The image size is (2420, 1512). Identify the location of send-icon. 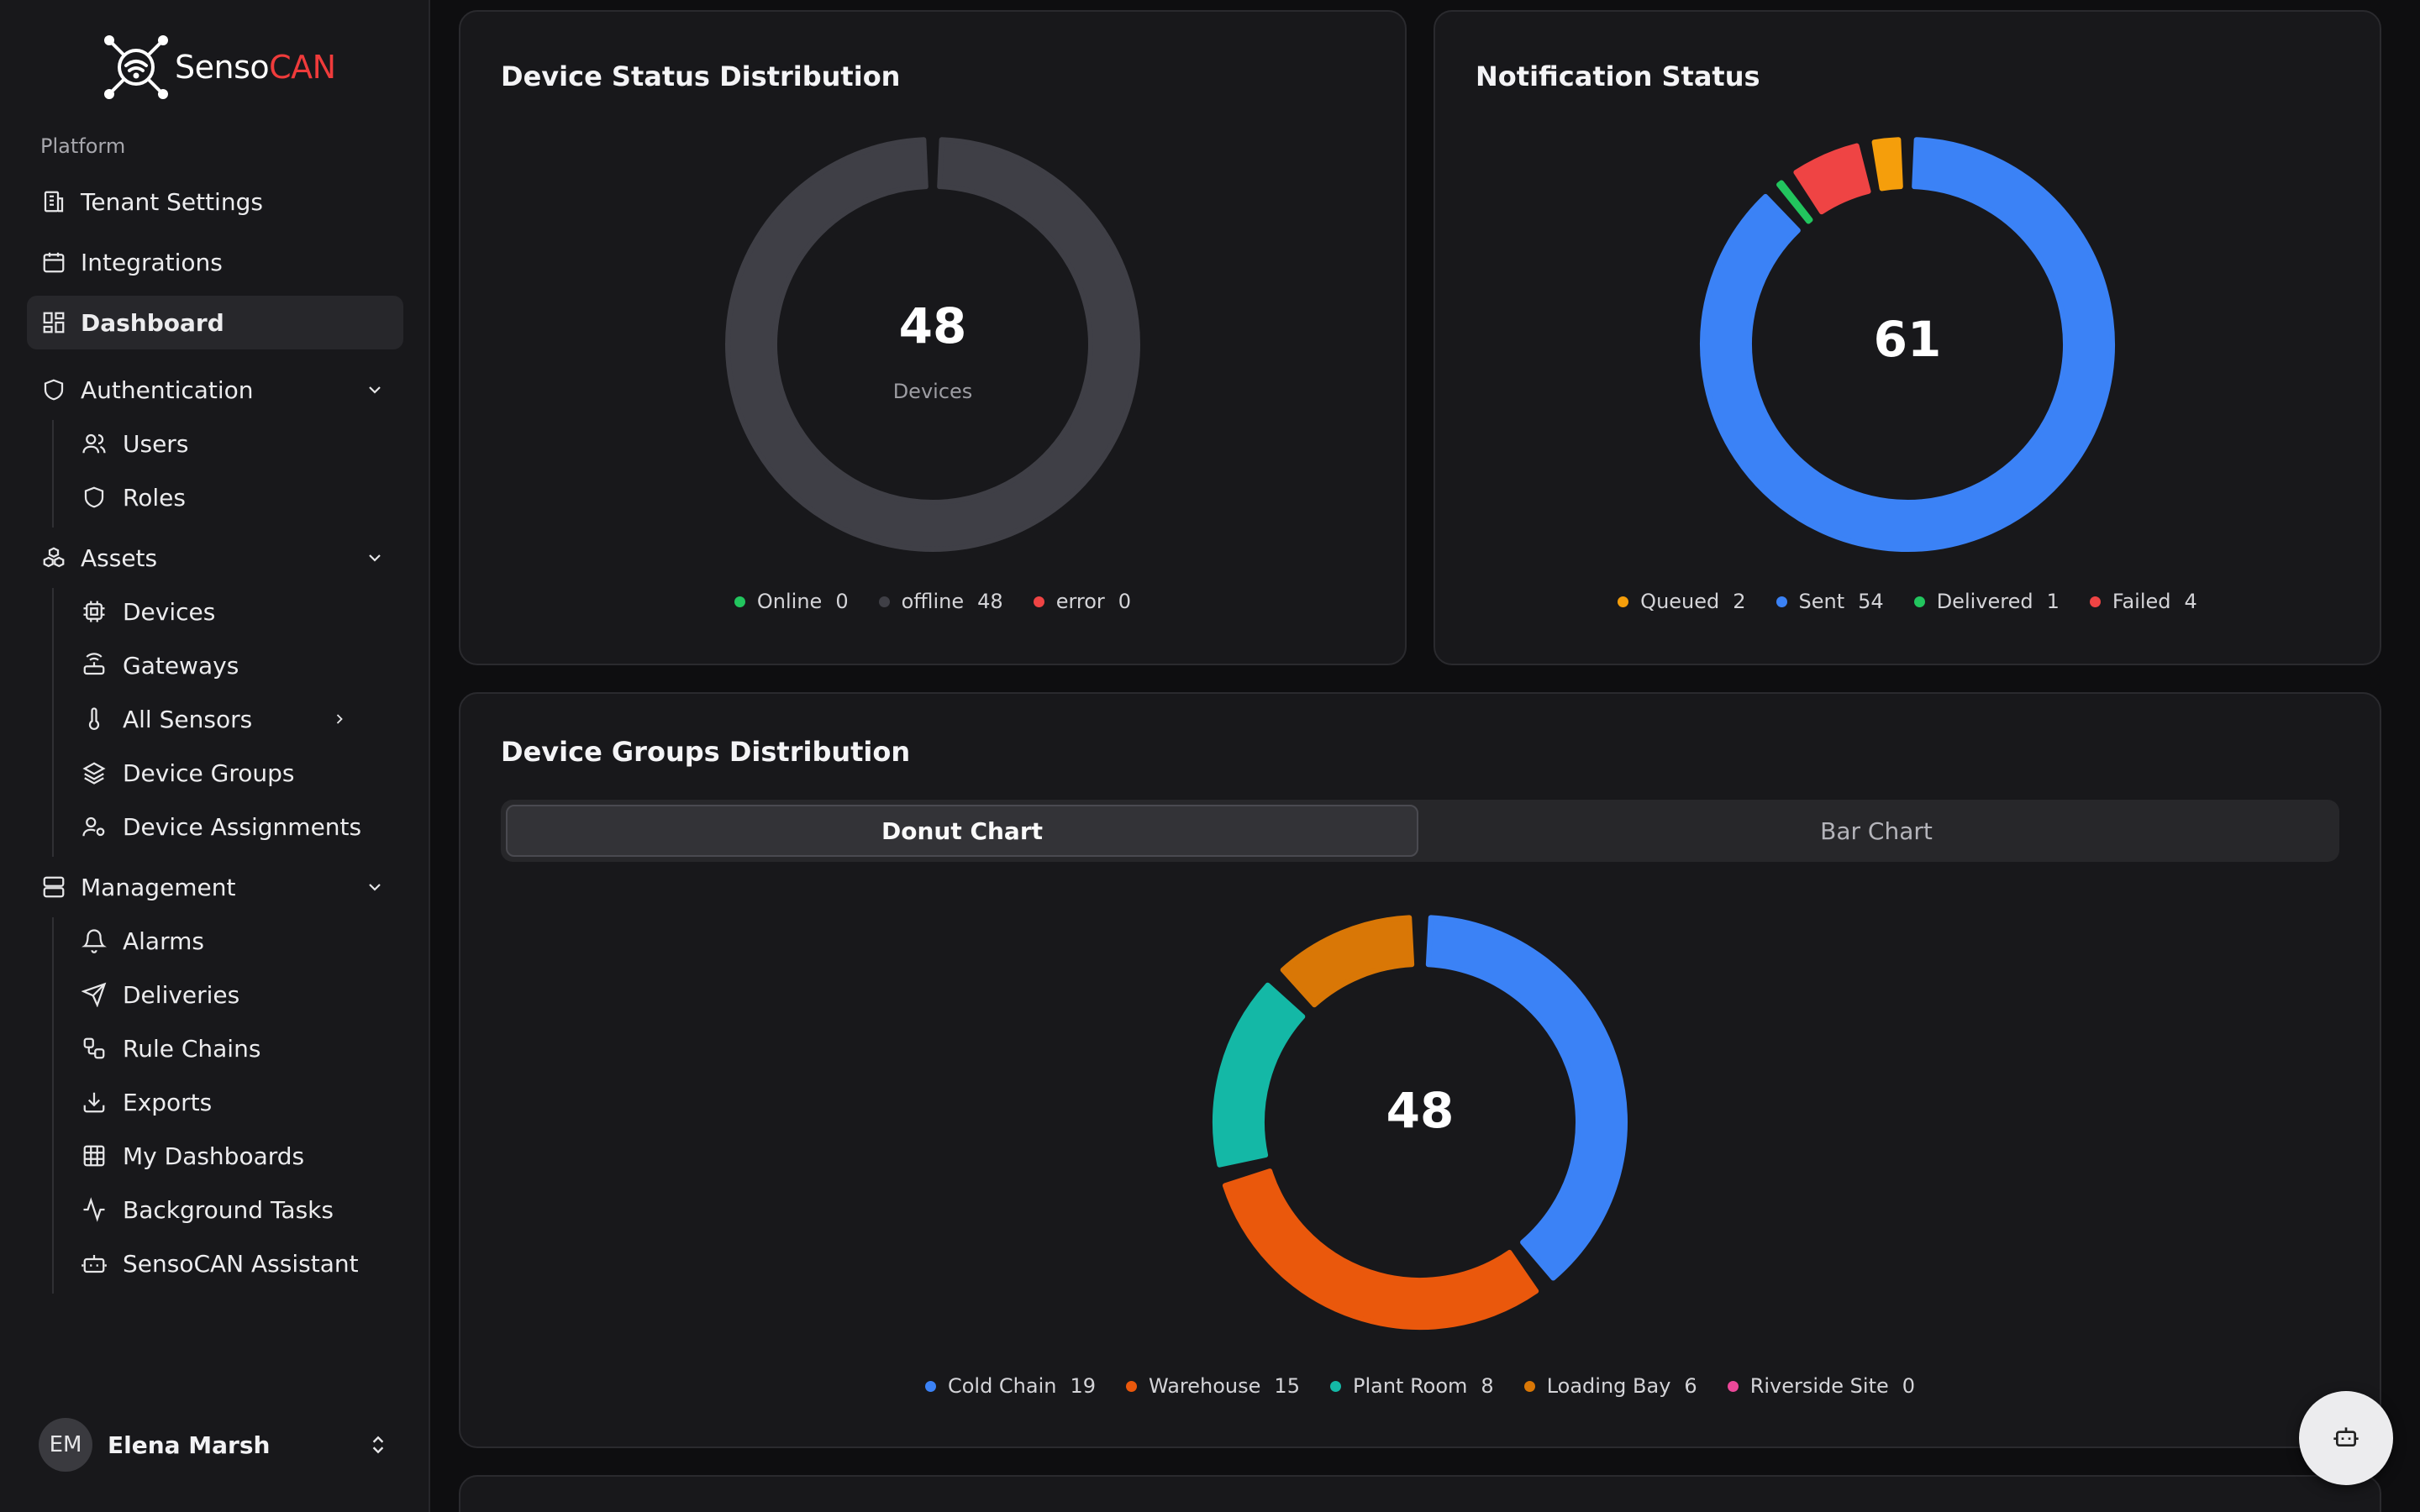
(94, 994).